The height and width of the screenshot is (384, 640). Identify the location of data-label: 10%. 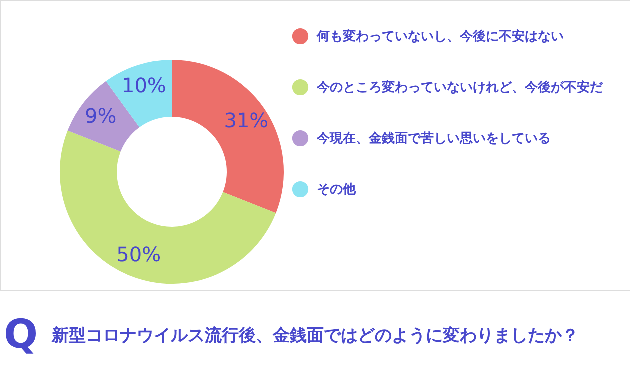
(144, 85).